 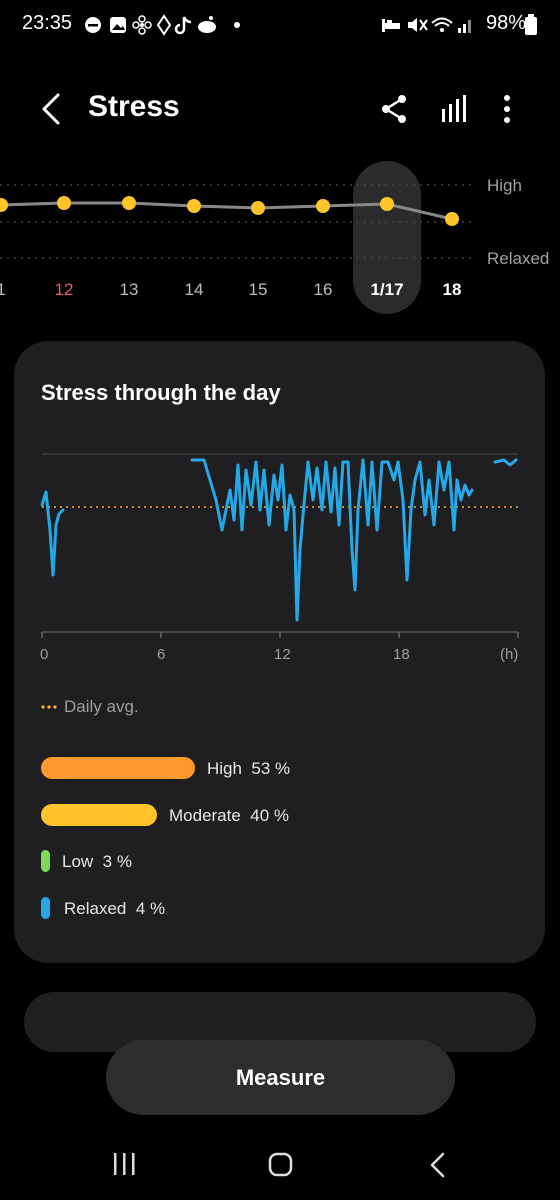 I want to click on page-title: Stress, so click(x=134, y=106).